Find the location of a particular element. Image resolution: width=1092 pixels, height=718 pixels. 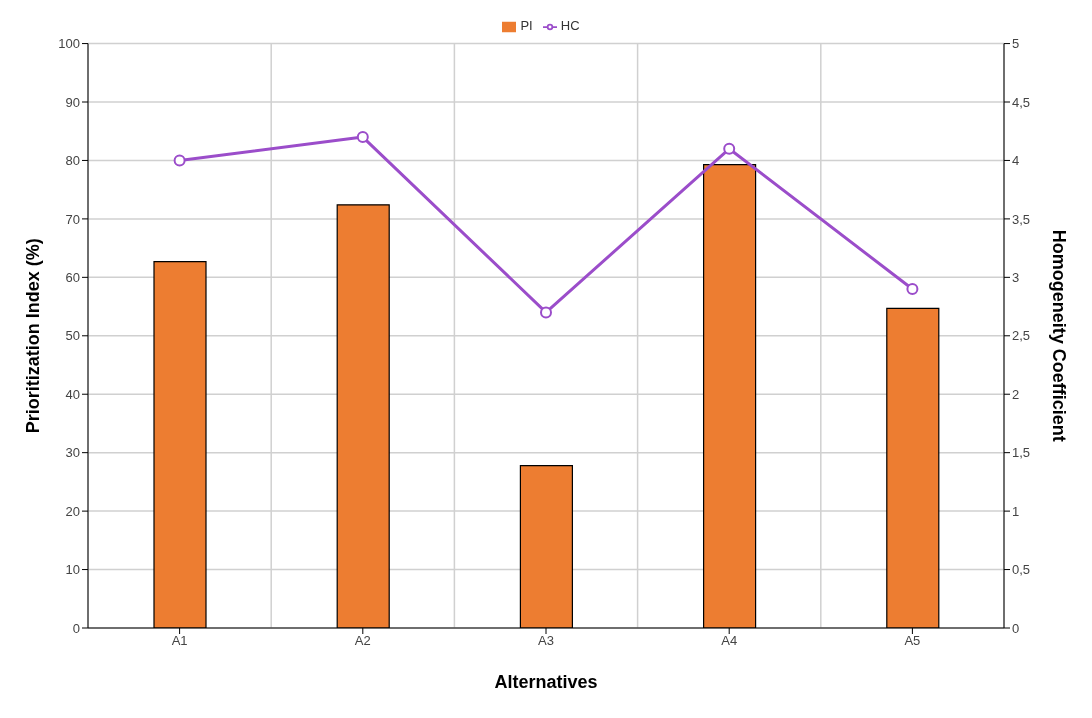

y2-tick-label: 3,5 is located at coordinates (1021, 219).